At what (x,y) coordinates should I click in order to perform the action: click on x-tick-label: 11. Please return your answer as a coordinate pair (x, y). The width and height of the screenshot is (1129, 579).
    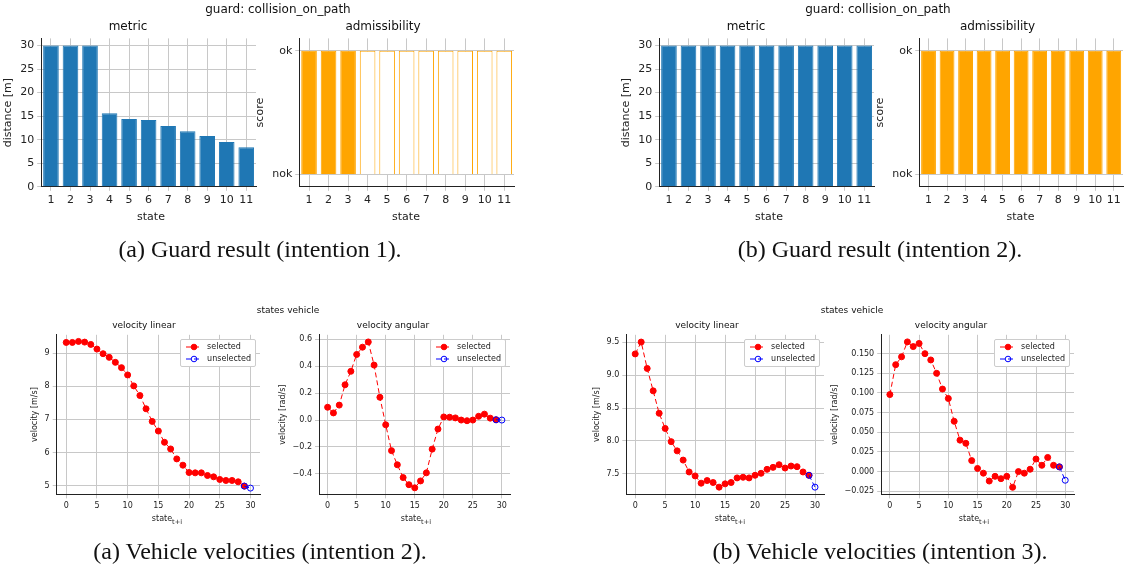
    Looking at the image, I should click on (1113, 200).